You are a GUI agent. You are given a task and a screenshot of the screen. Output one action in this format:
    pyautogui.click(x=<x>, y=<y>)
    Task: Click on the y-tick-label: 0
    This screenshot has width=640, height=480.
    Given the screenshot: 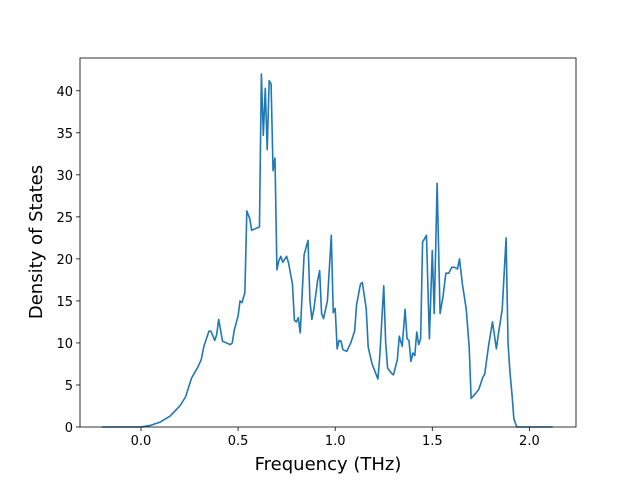 What is the action you would take?
    pyautogui.click(x=69, y=428)
    